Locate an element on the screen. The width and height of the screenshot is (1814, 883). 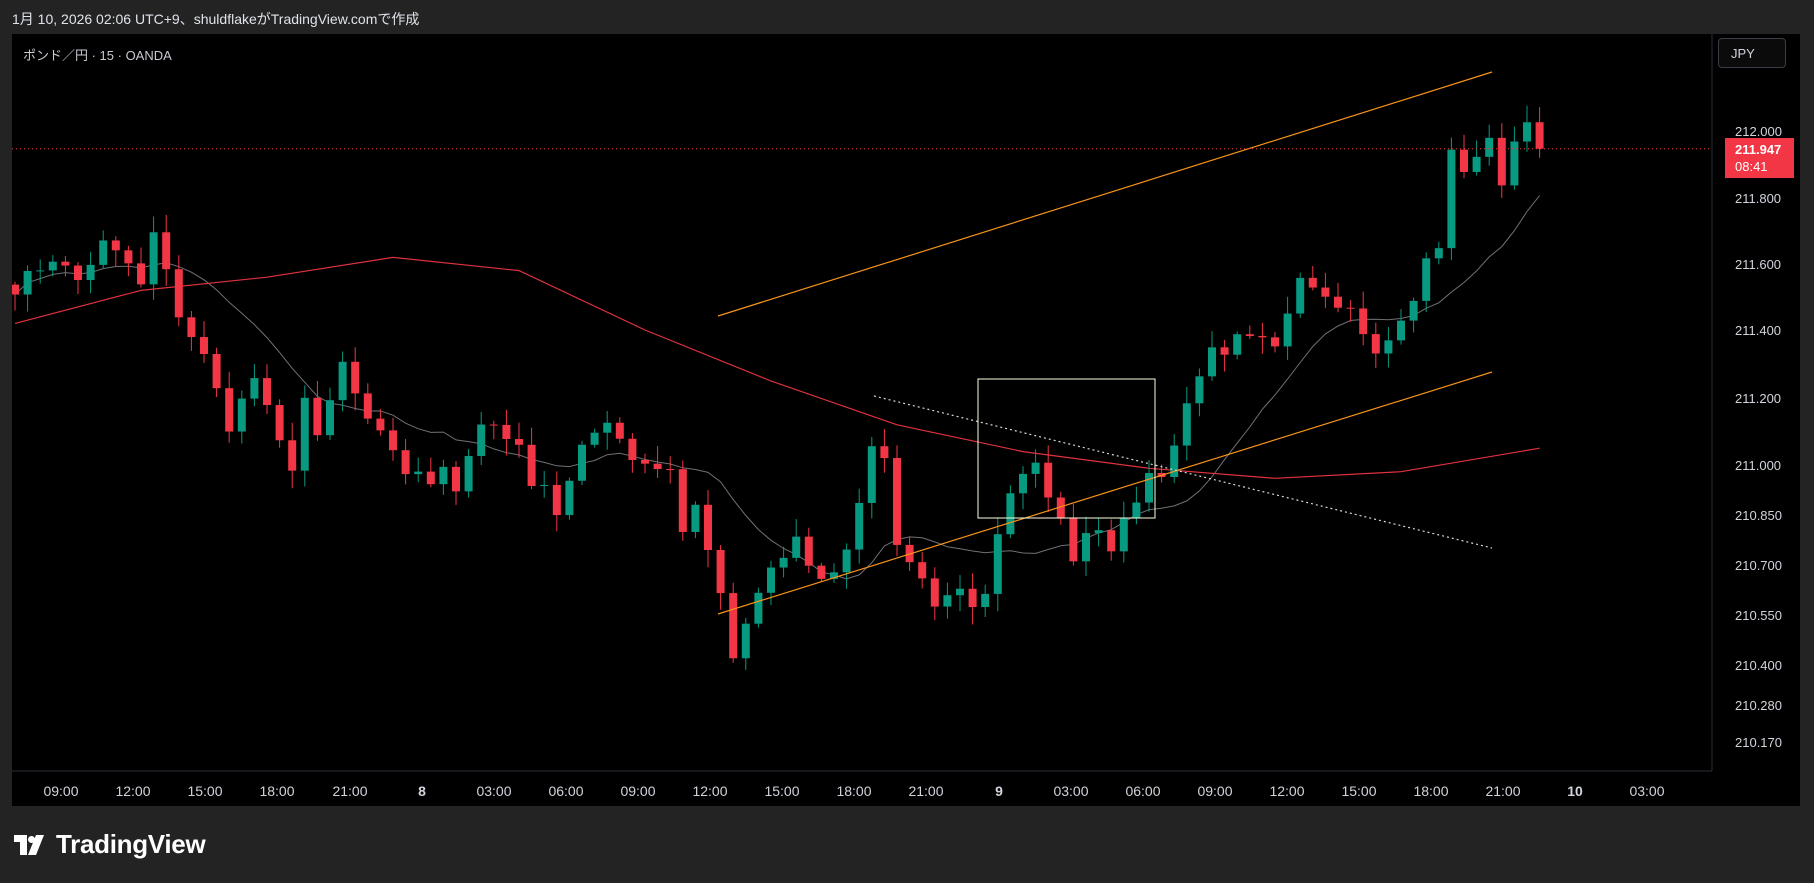
symbol-label: ポンド／円 · 15 · OANDA is located at coordinates (97, 55).